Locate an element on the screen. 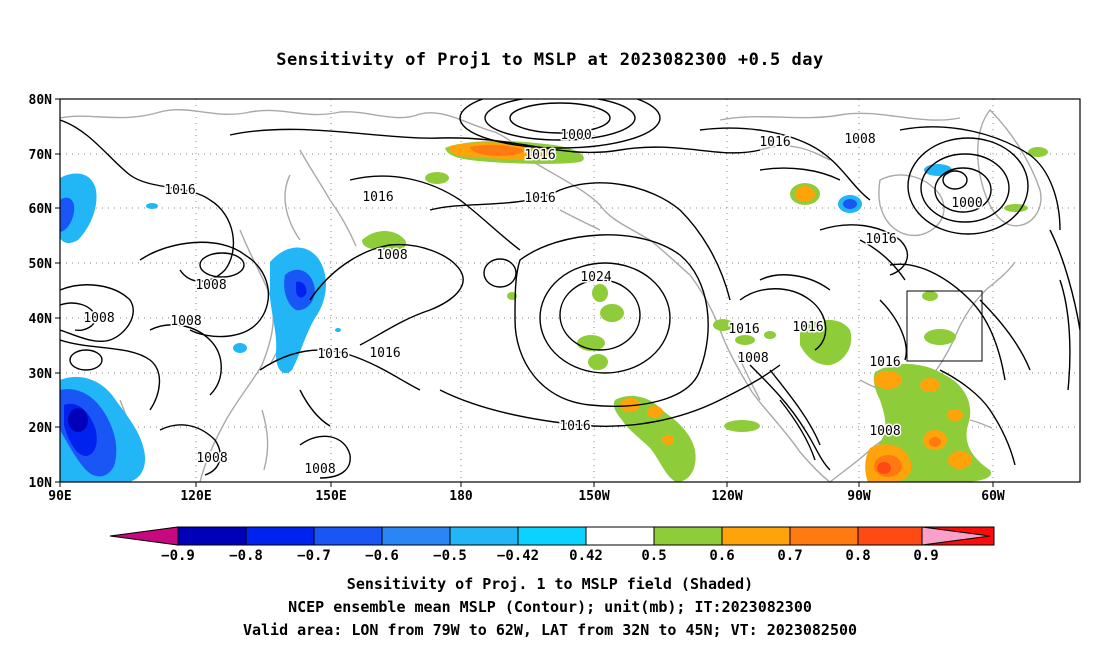 The width and height of the screenshot is (1100, 650). lon-label: 90E is located at coordinates (59, 496).